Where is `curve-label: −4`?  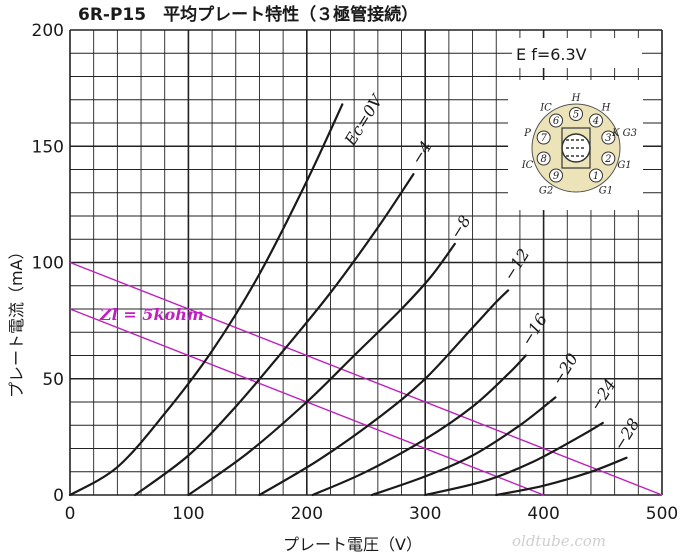
curve-label: −4 is located at coordinates (421, 153).